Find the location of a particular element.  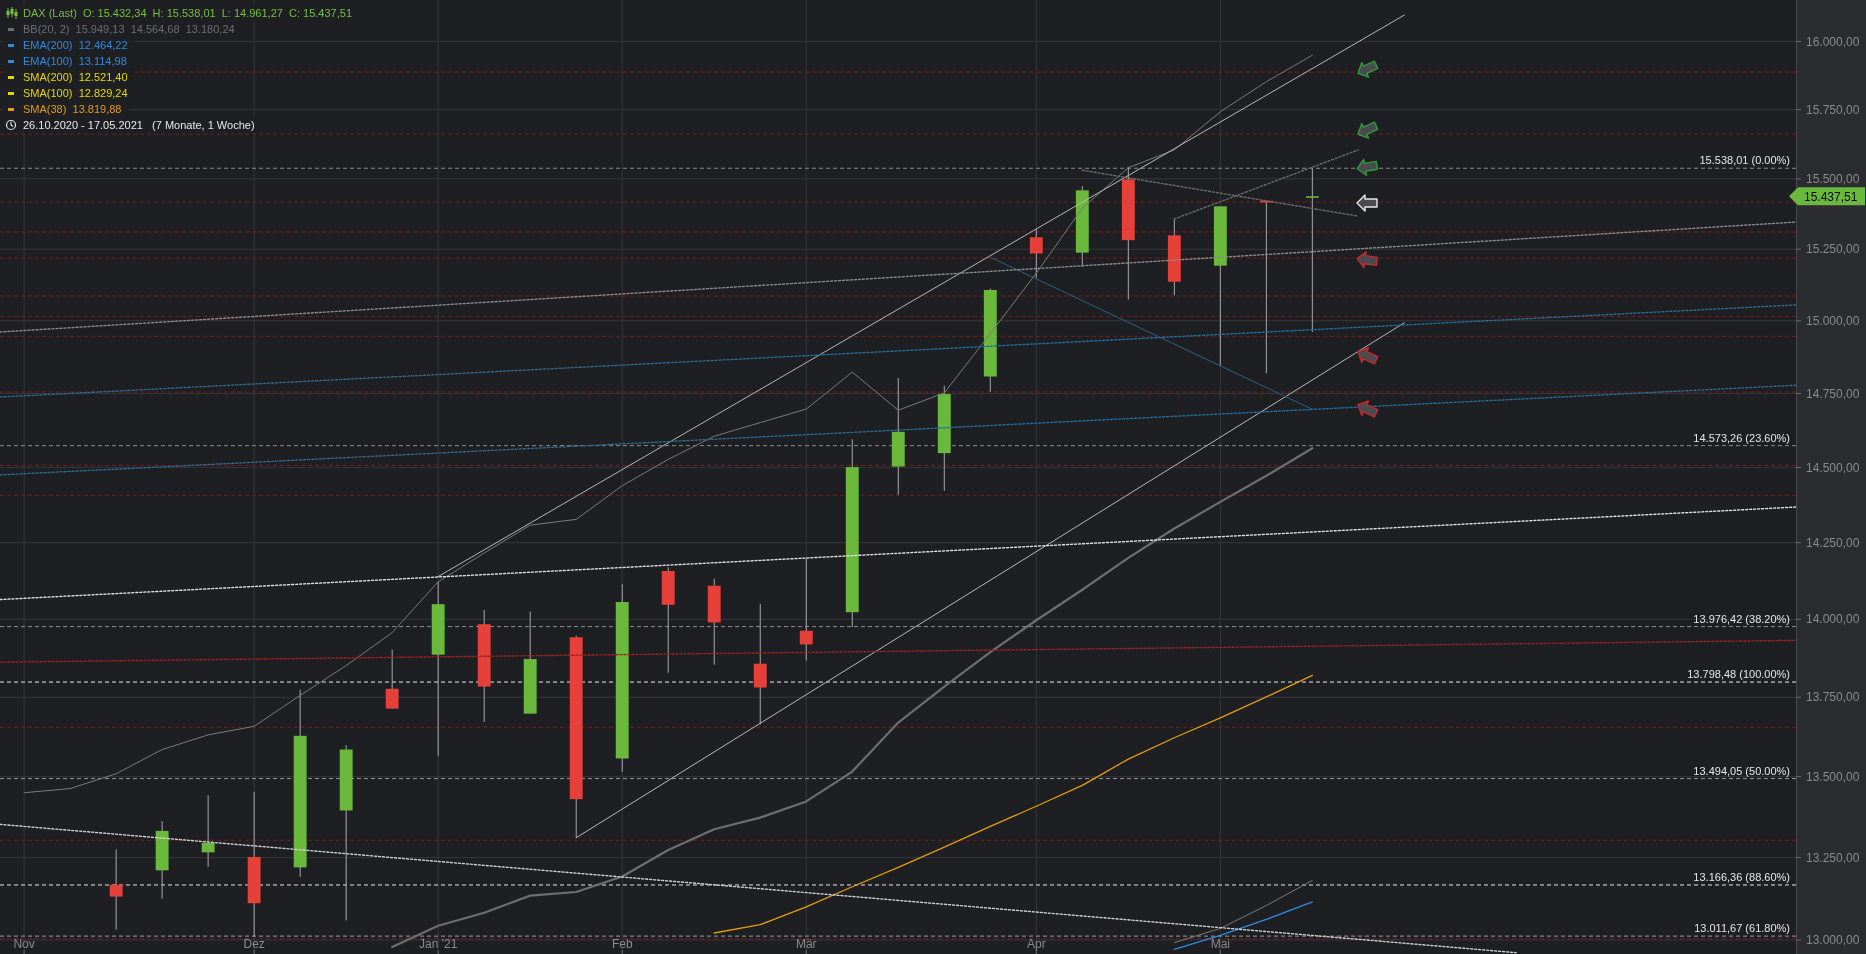

x-tick-label: Apr is located at coordinates (1036, 944).